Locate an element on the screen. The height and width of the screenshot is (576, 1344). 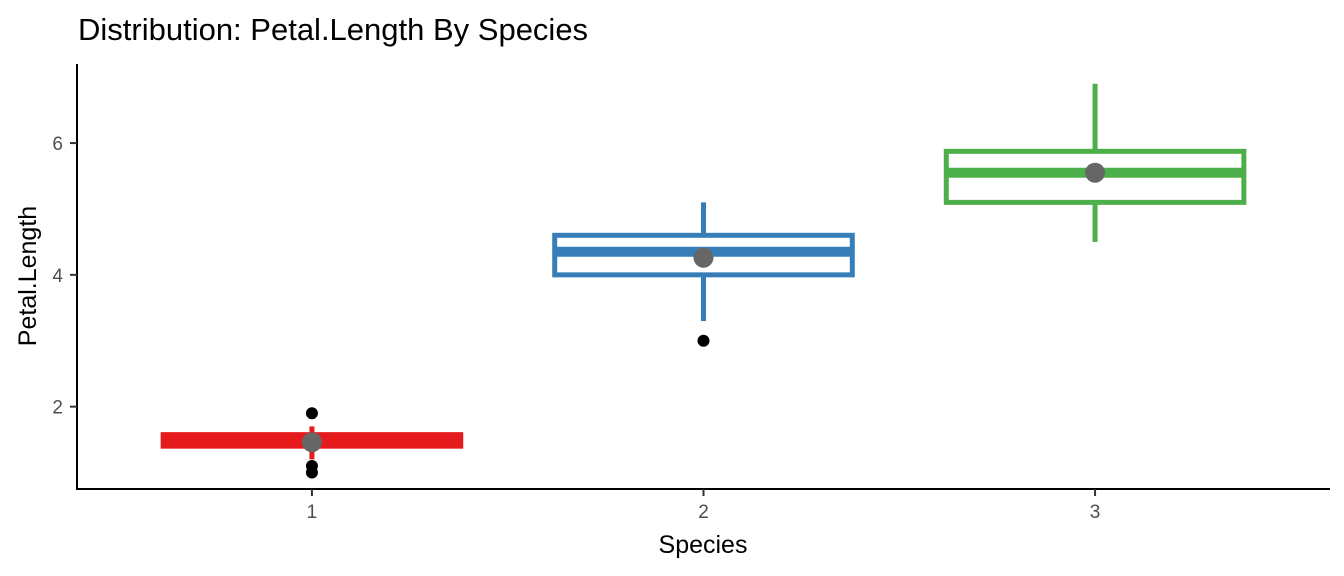
y-axis-title: Petal.Length is located at coordinates (28, 276).